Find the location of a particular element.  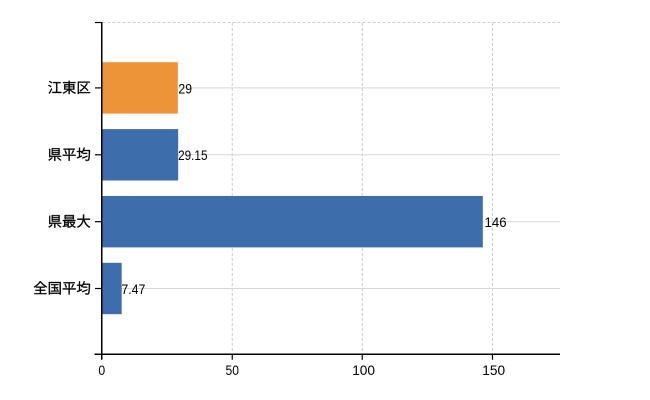

svg-text: 7.47 is located at coordinates (133, 289).